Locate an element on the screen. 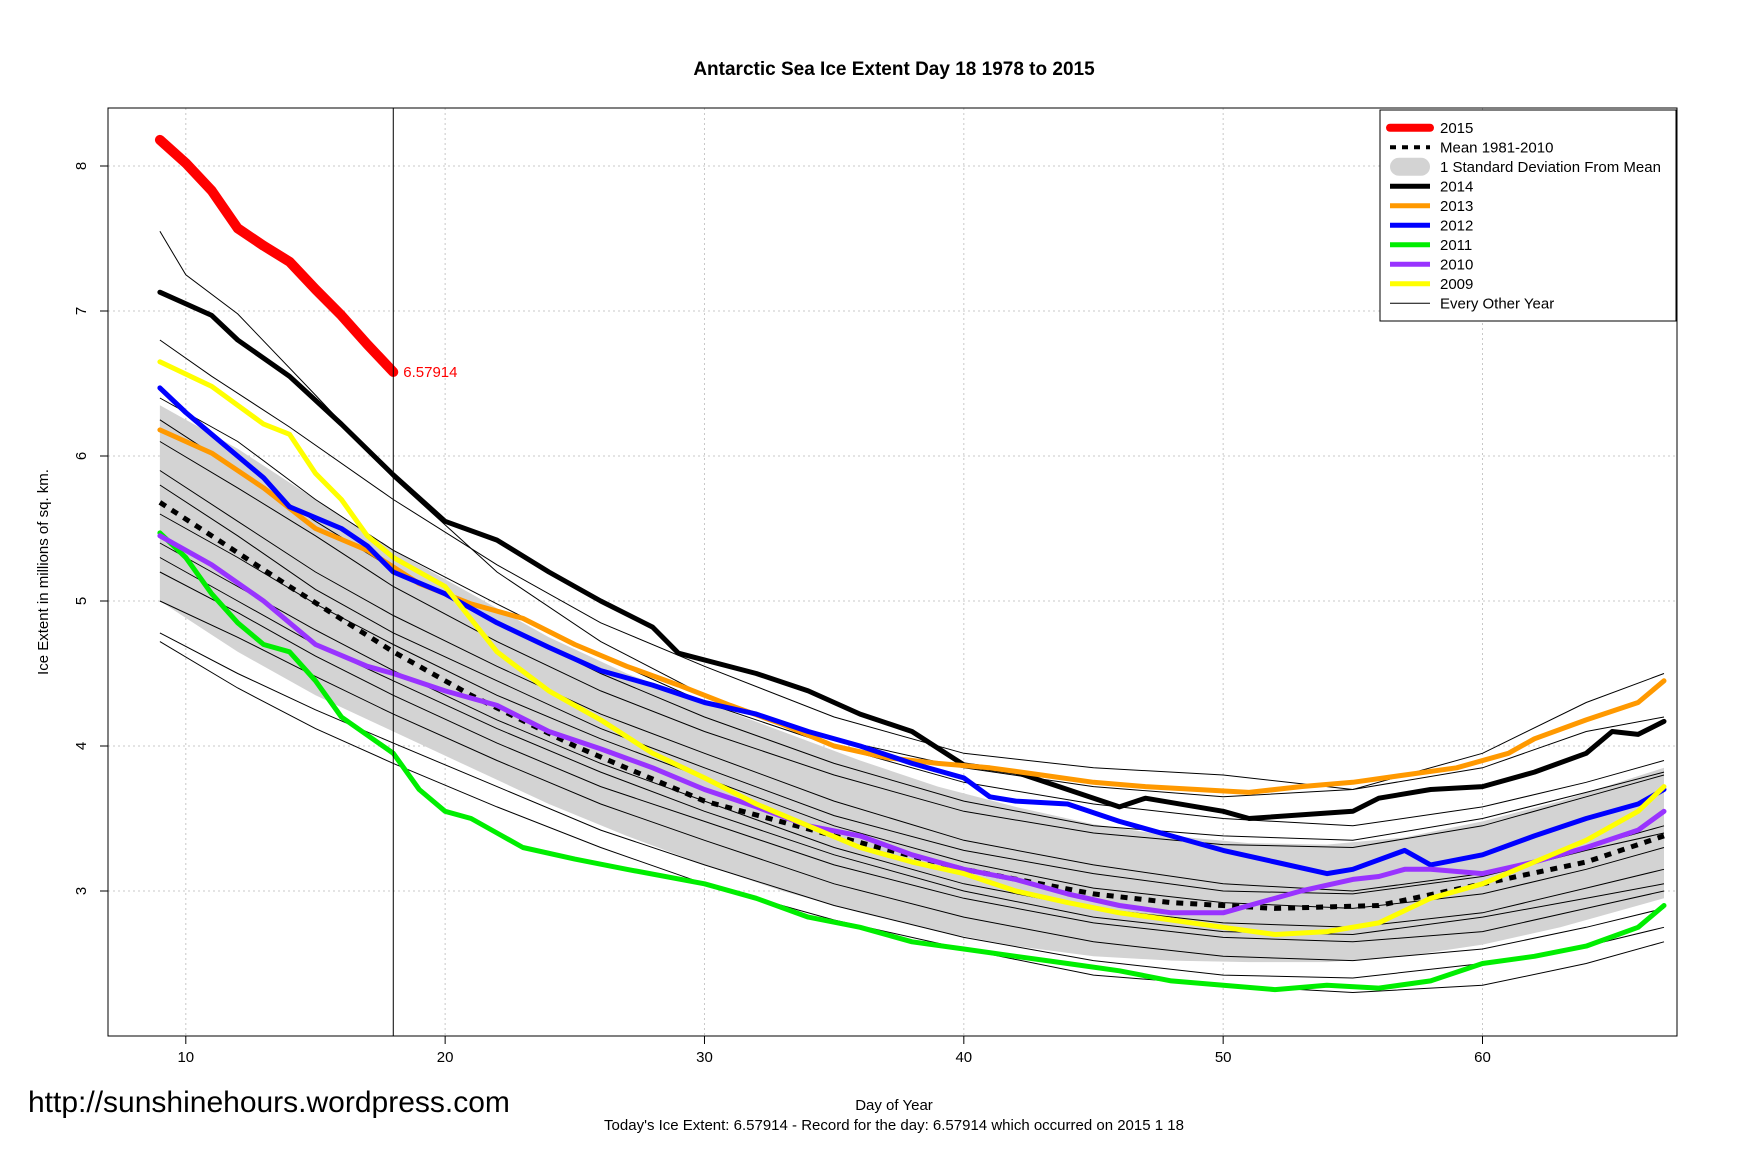 This screenshot has width=1738, height=1158. y-axis-label: Ice Extent in millions of sq. km. is located at coordinates (43, 572).